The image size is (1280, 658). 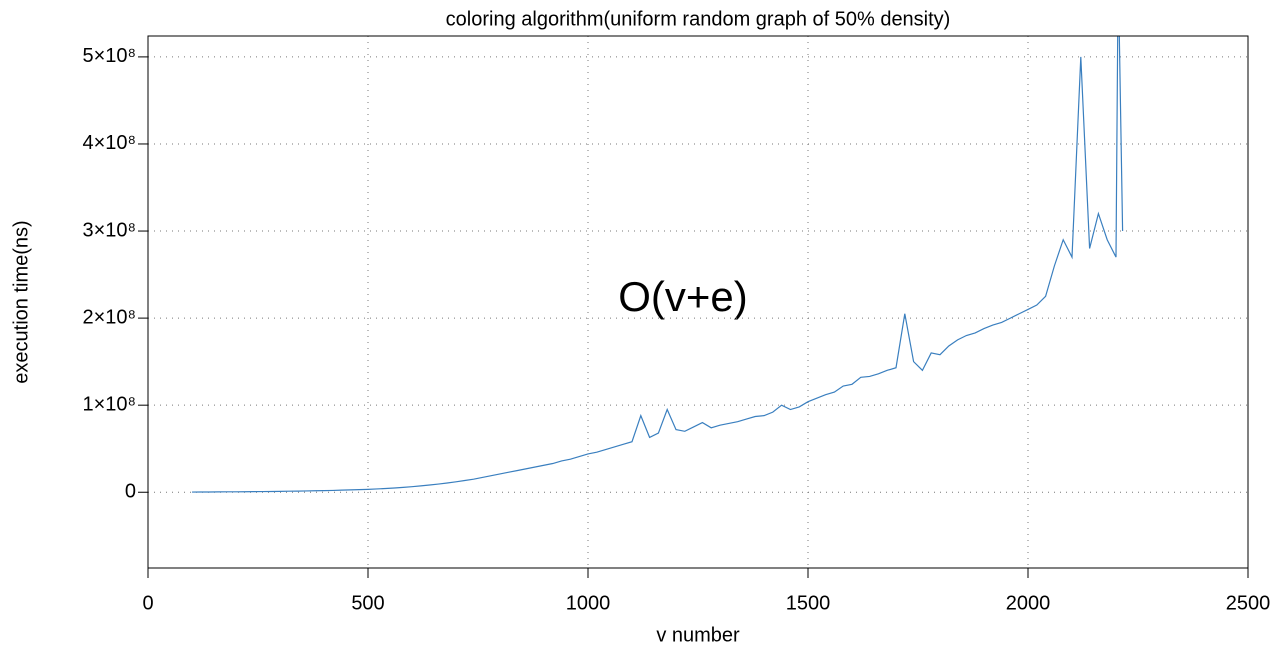 I want to click on x-tick-label: 2500, so click(x=1248, y=603).